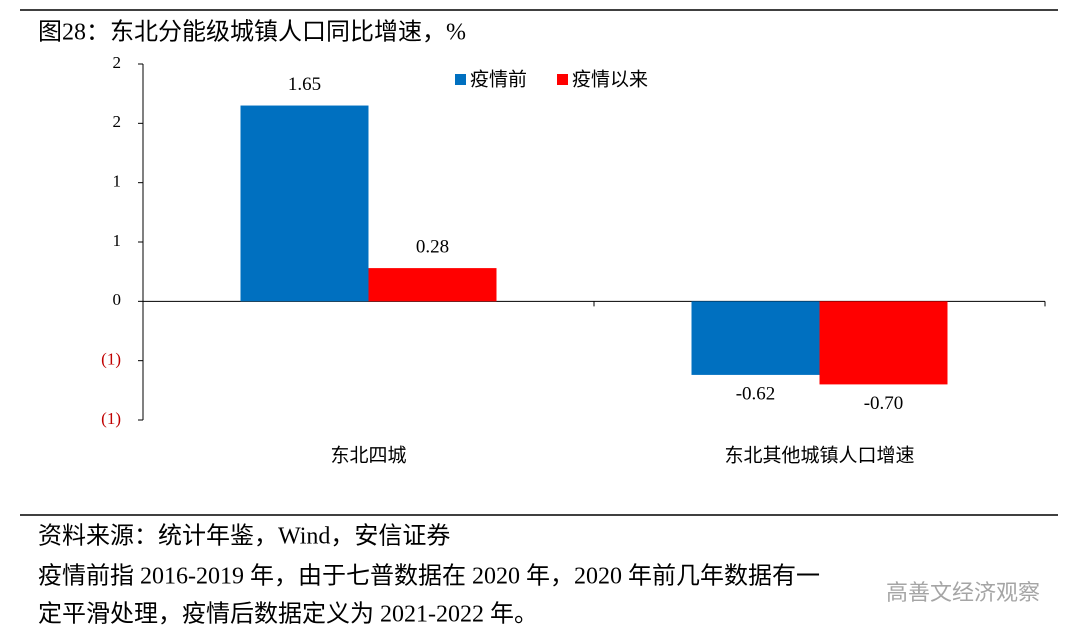 The image size is (1080, 639). Describe the element at coordinates (963, 593) in the screenshot. I see `watermark: 高善文经济观察` at that location.